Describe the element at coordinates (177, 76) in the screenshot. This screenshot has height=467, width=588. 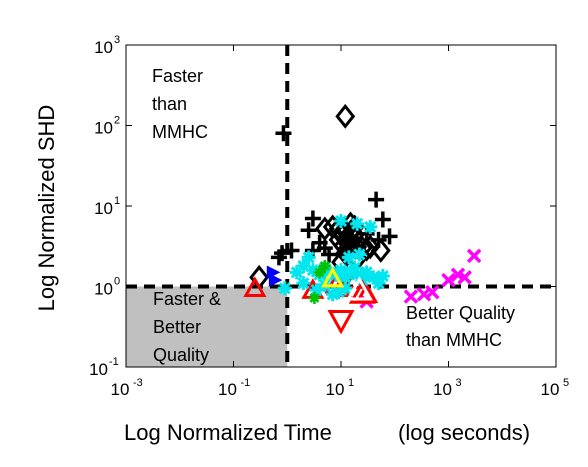
I see `annotation-faster-line-1: Faster` at that location.